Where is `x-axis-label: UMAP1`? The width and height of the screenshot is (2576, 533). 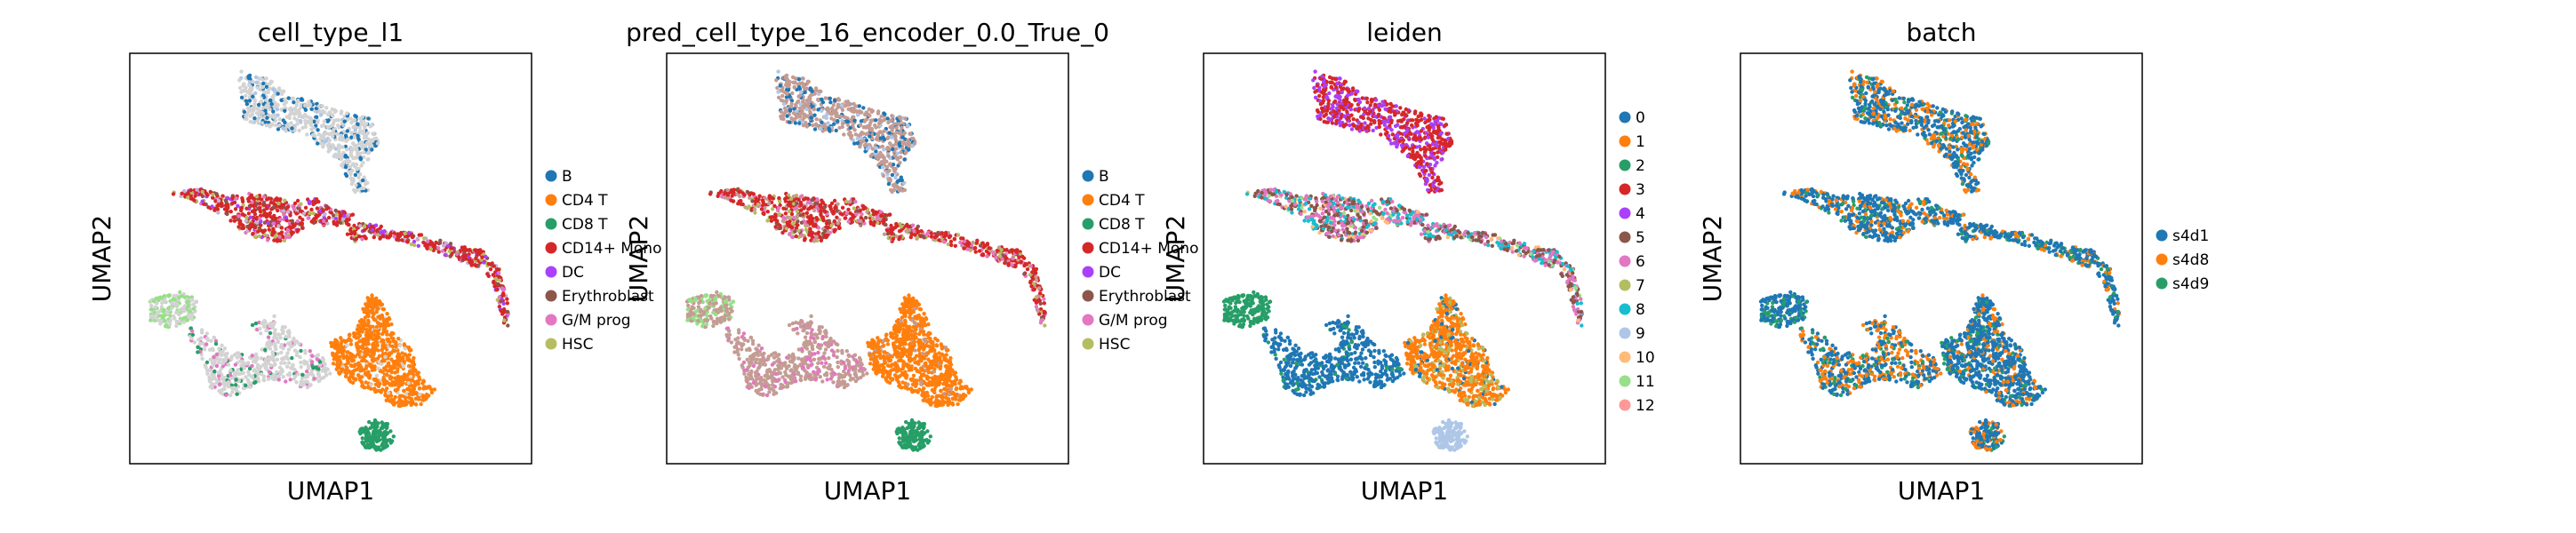 x-axis-label: UMAP1 is located at coordinates (331, 490).